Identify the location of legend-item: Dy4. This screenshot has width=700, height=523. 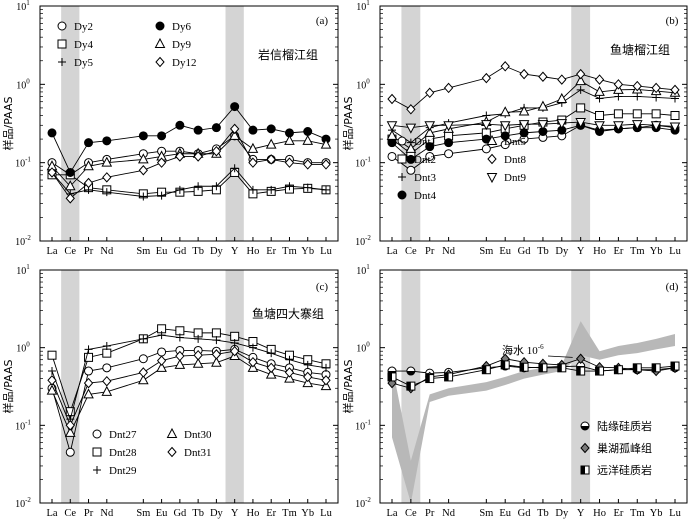
(75, 45).